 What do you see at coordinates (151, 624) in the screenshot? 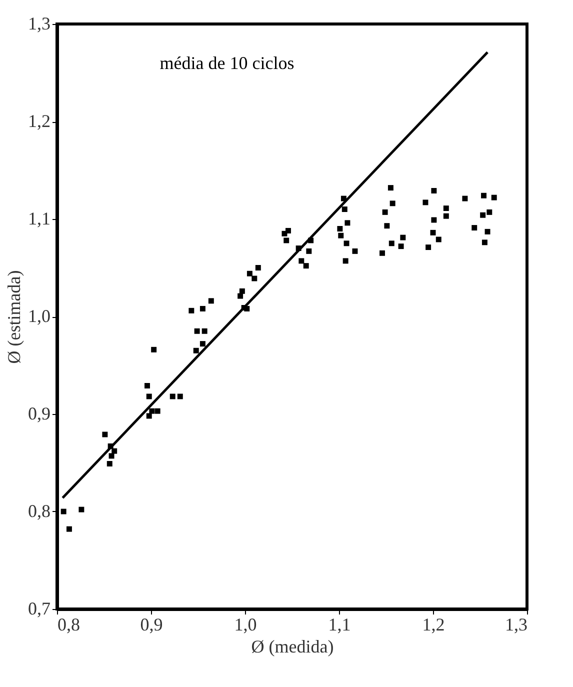
I see `x-tick-label: 0,9` at bounding box center [151, 624].